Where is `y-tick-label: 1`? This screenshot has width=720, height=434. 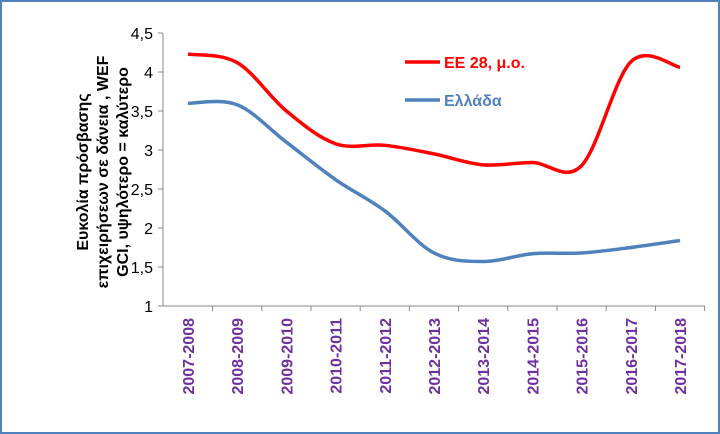
y-tick-label: 1 is located at coordinates (148, 307).